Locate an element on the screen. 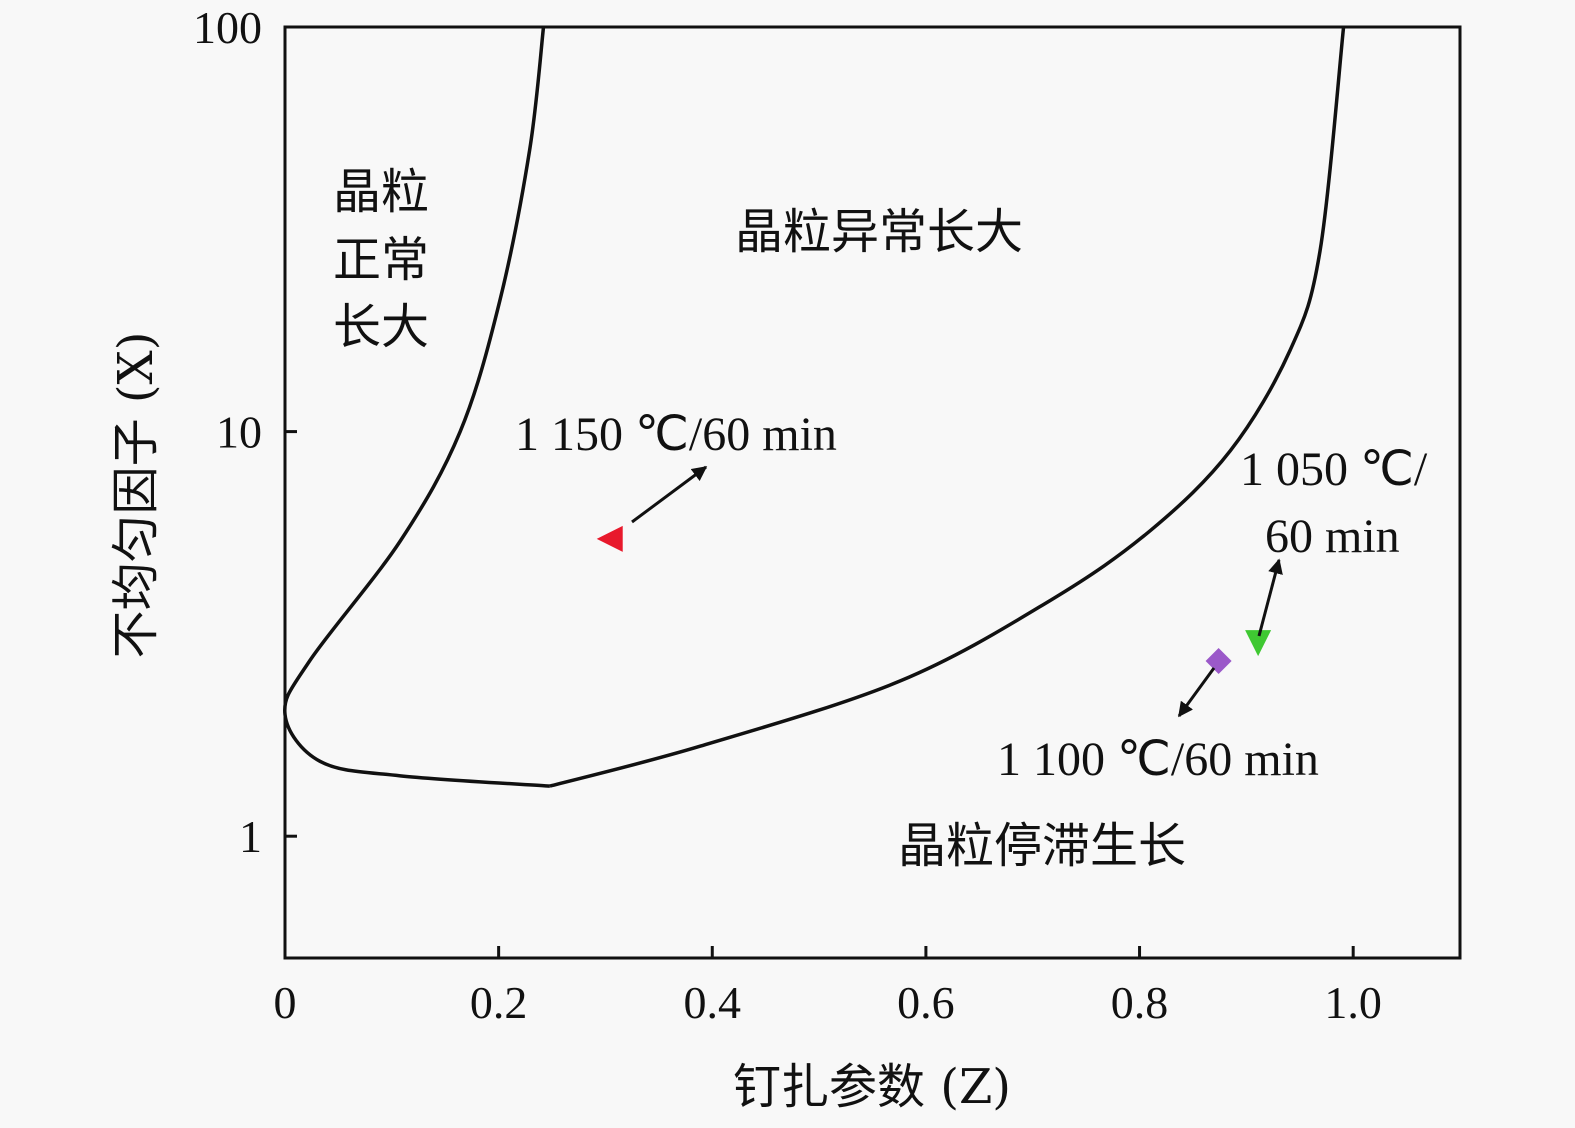  x-tick-label: 0.8 is located at coordinates (1140, 1002).